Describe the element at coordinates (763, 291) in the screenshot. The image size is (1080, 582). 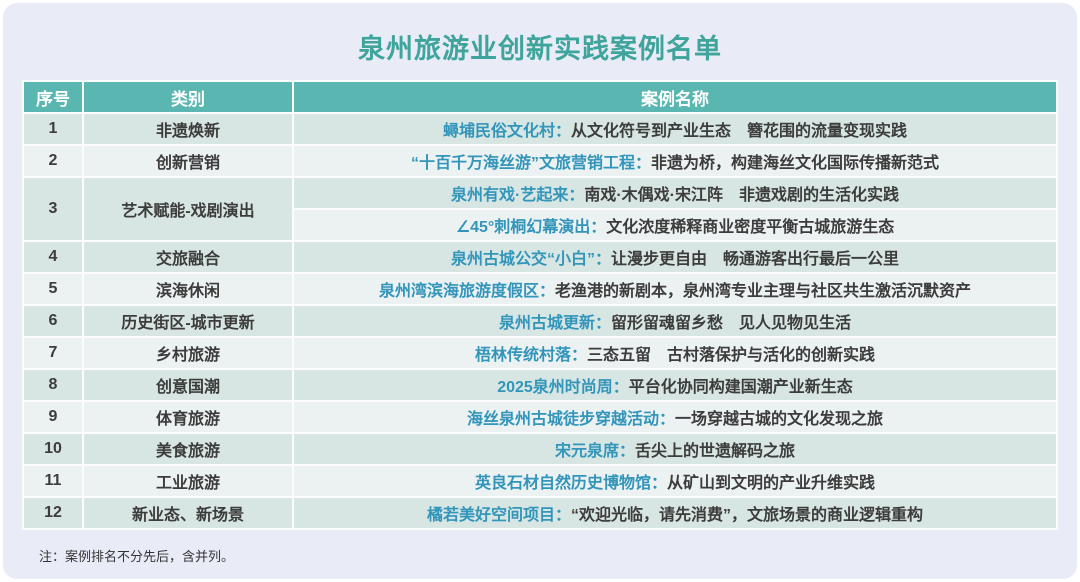
I see `case-desc: 老渔港的新剧本，泉州湾专业主理与社区共生激活沉默资产` at that location.